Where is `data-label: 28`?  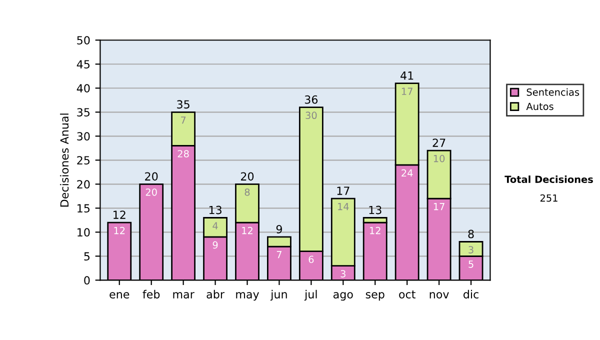
data-label: 28 is located at coordinates (183, 154).